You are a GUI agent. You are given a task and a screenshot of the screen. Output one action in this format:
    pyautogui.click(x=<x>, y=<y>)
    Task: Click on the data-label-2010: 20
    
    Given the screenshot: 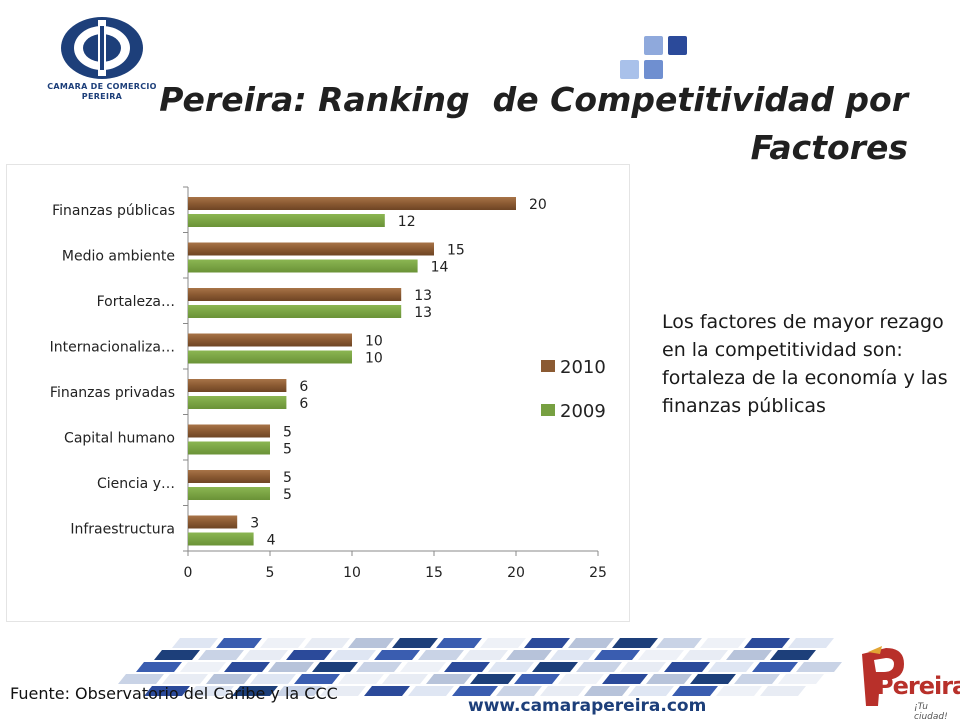 What is the action you would take?
    pyautogui.click(x=538, y=205)
    